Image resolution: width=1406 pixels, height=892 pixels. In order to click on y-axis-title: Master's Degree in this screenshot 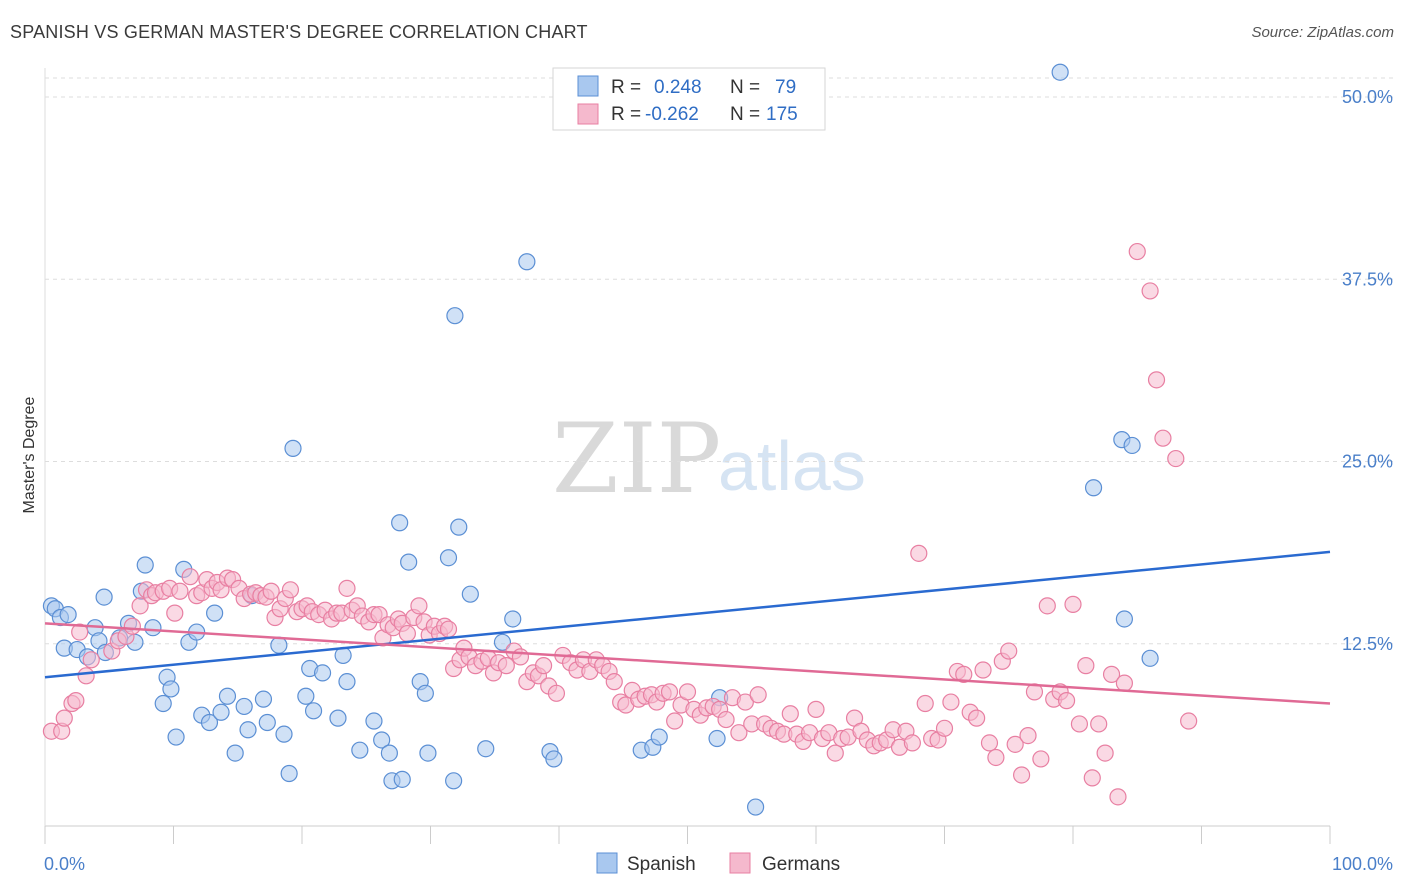, I will do `click(29, 454)`.